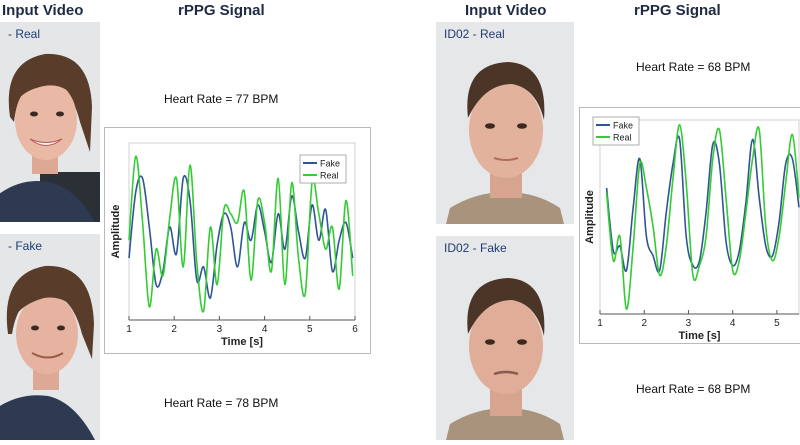 Image resolution: width=800 pixels, height=445 pixels. I want to click on left-chart-legend-box, so click(323, 169).